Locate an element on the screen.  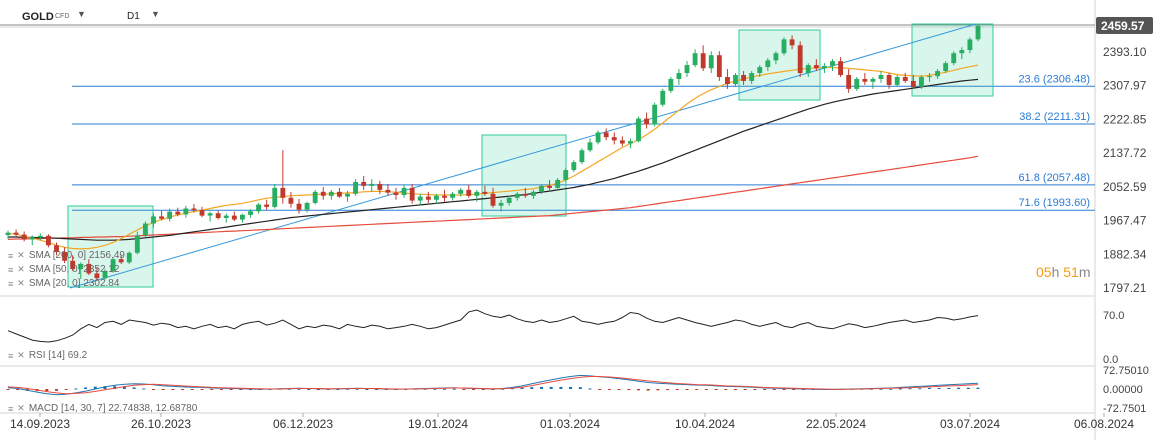
sma20-legend: ≡ ✕ SMA [20, 0] 2302.84 is located at coordinates (63, 283).